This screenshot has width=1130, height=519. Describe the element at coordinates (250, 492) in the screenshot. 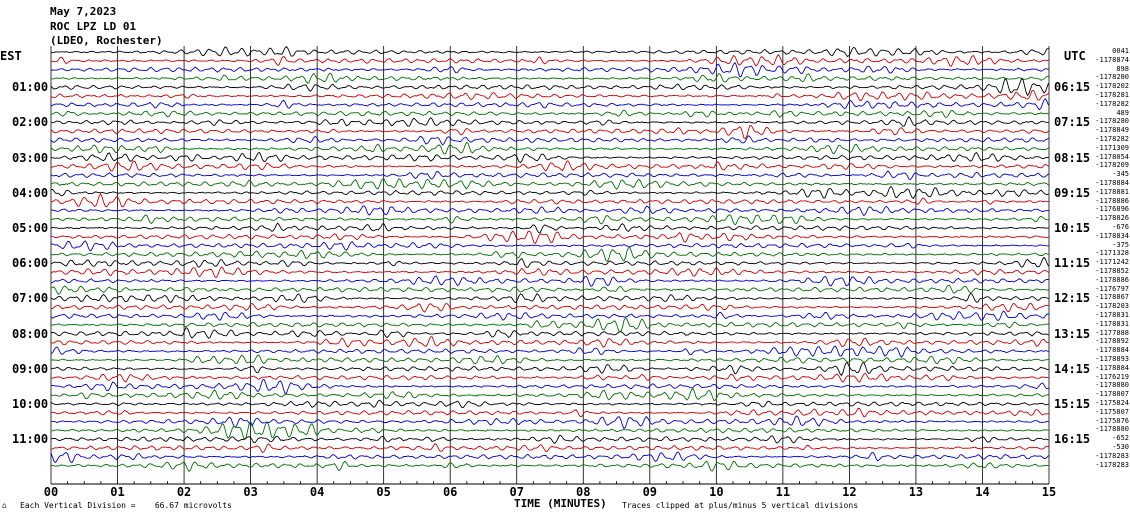

I see `x-tick-label: 03` at that location.